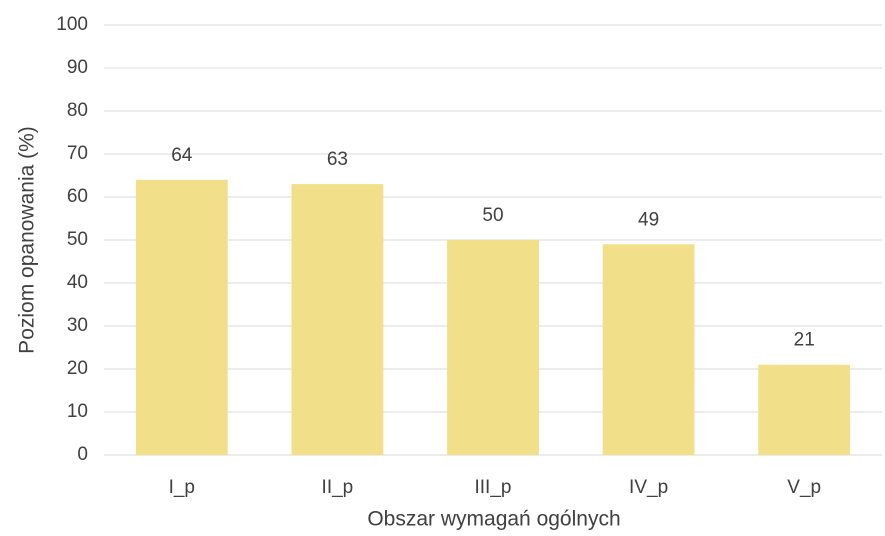 This screenshot has width=885, height=536. Describe the element at coordinates (182, 487) in the screenshot. I see `x-tick-label: I_p` at that location.